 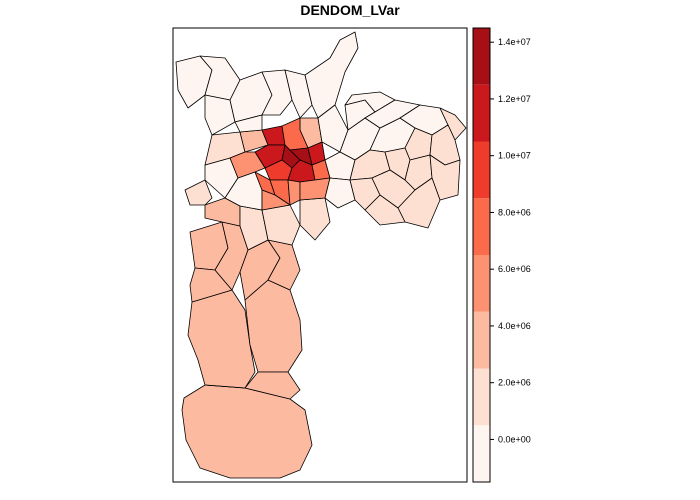 I want to click on legend-tick-label: 0.0e+00, so click(x=514, y=439).